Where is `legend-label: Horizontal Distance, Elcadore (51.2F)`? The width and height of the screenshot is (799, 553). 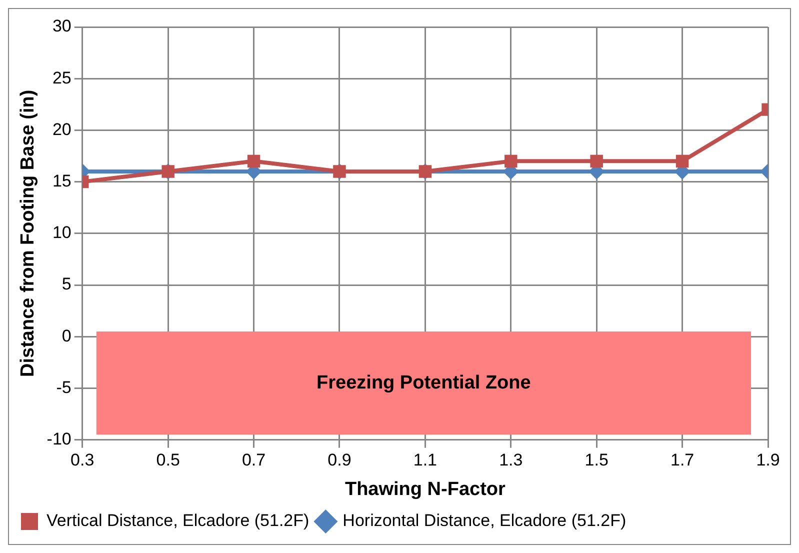 legend-label: Horizontal Distance, Elcadore (51.2F) is located at coordinates (484, 520).